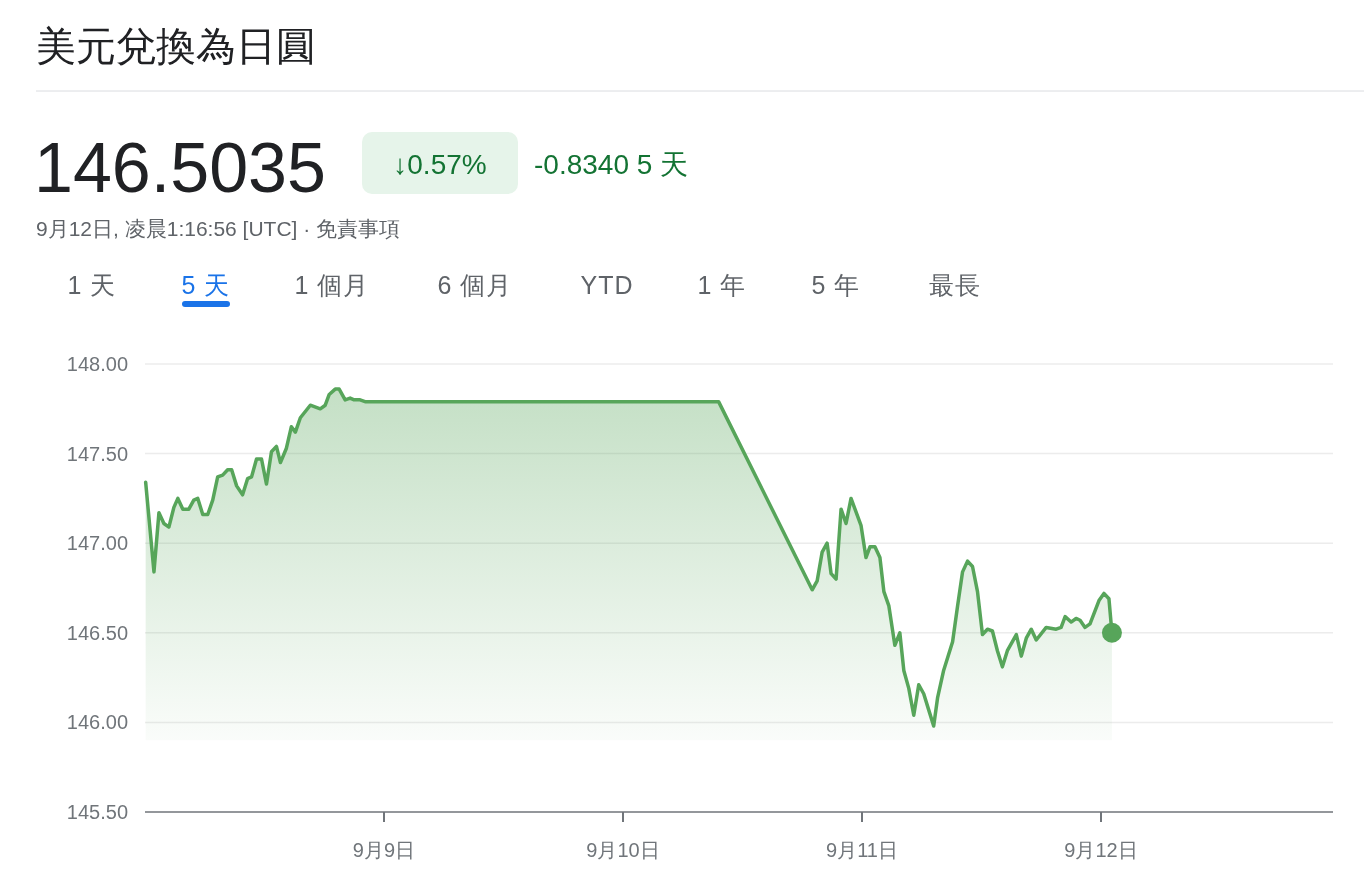 The height and width of the screenshot is (878, 1364). What do you see at coordinates (97, 722) in the screenshot?
I see `y-tick-label: 146.00` at bounding box center [97, 722].